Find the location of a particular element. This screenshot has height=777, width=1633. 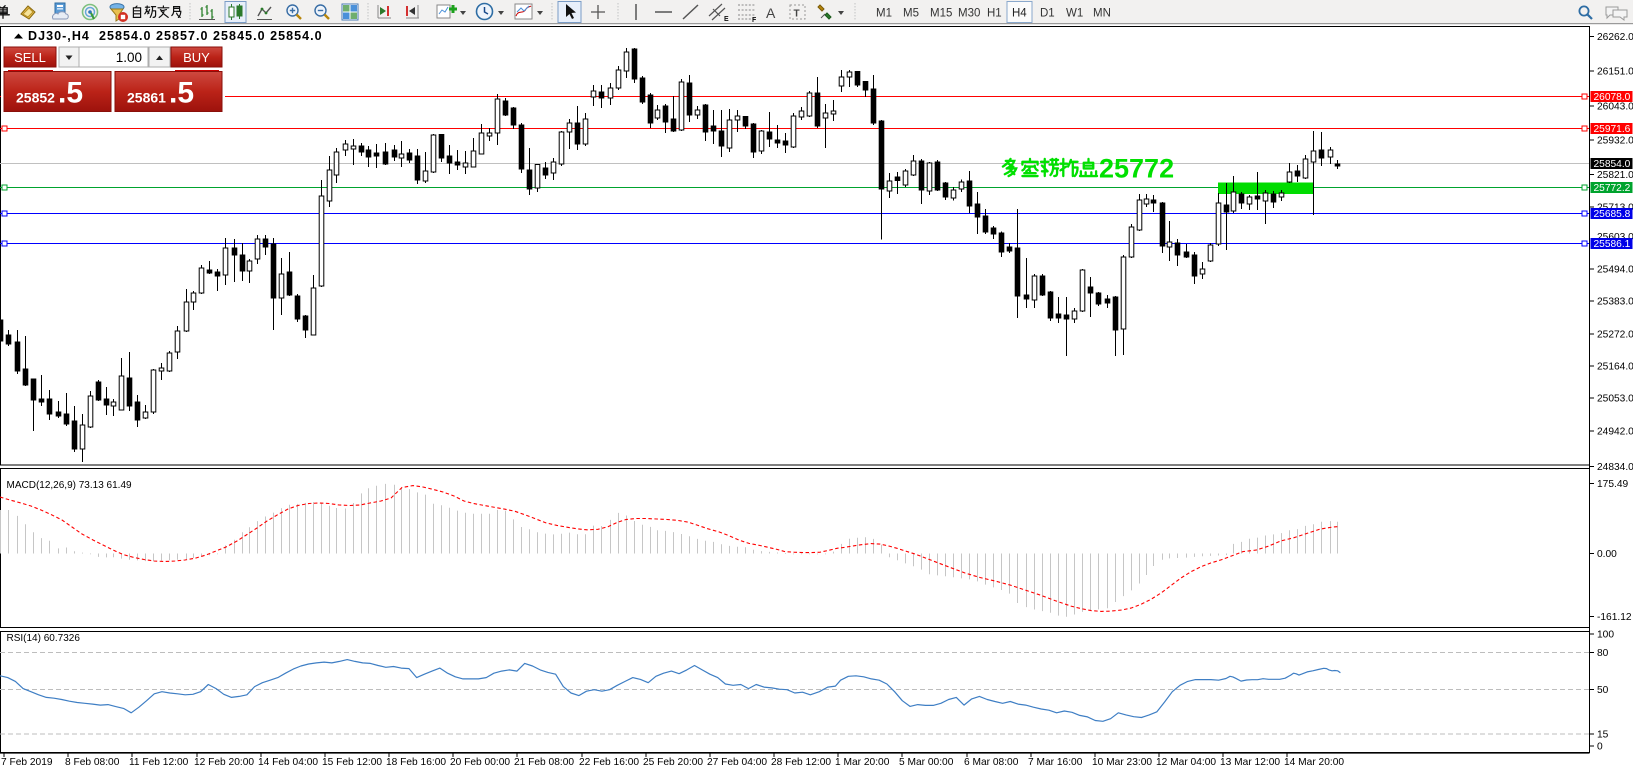

svg-text: 7 Mar 16:00 is located at coordinates (1055, 762).